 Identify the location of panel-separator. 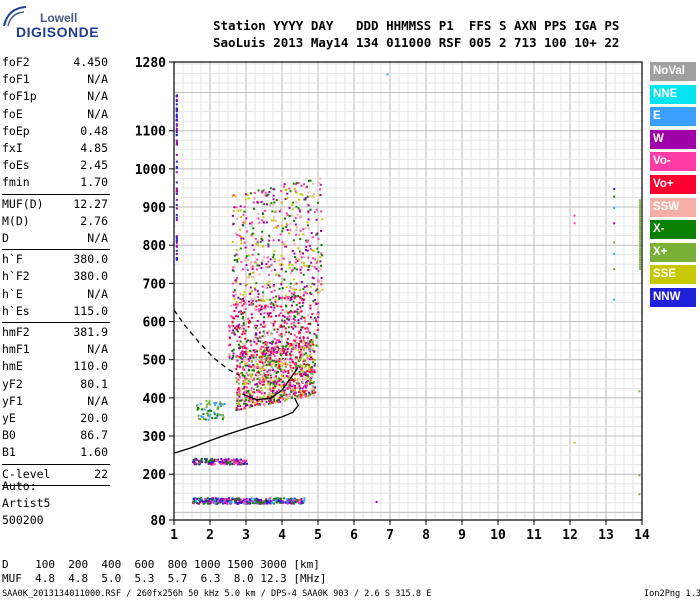
(56, 485).